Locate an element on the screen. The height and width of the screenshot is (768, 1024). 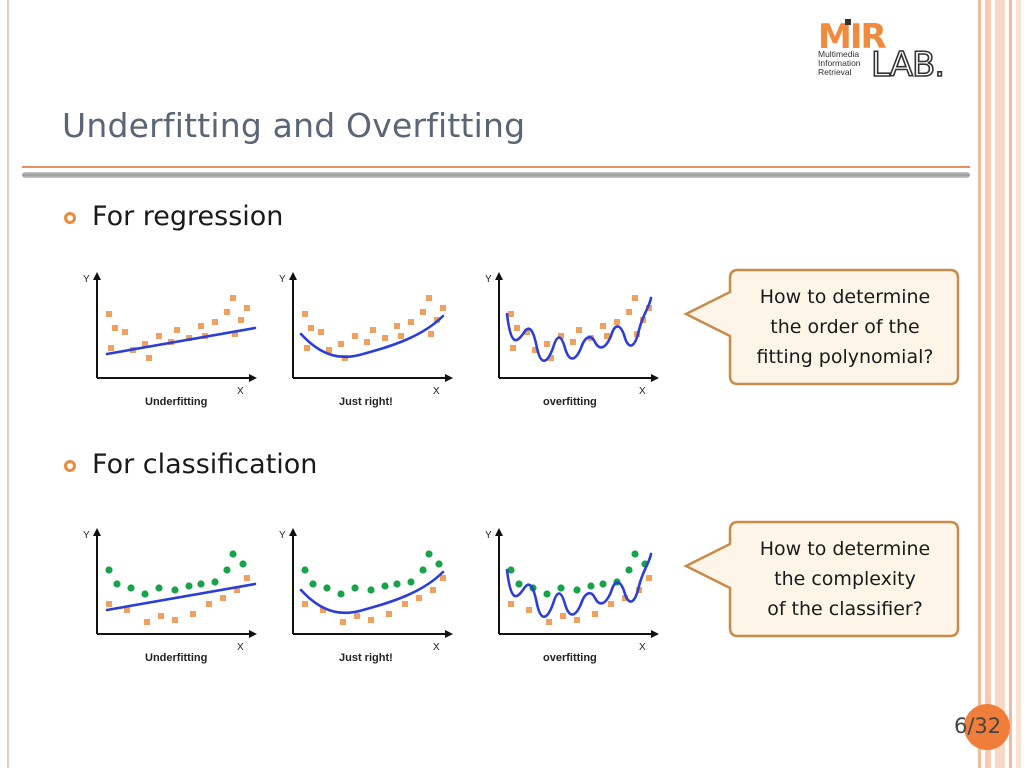
svg-text: LAB. is located at coordinates (907, 63).